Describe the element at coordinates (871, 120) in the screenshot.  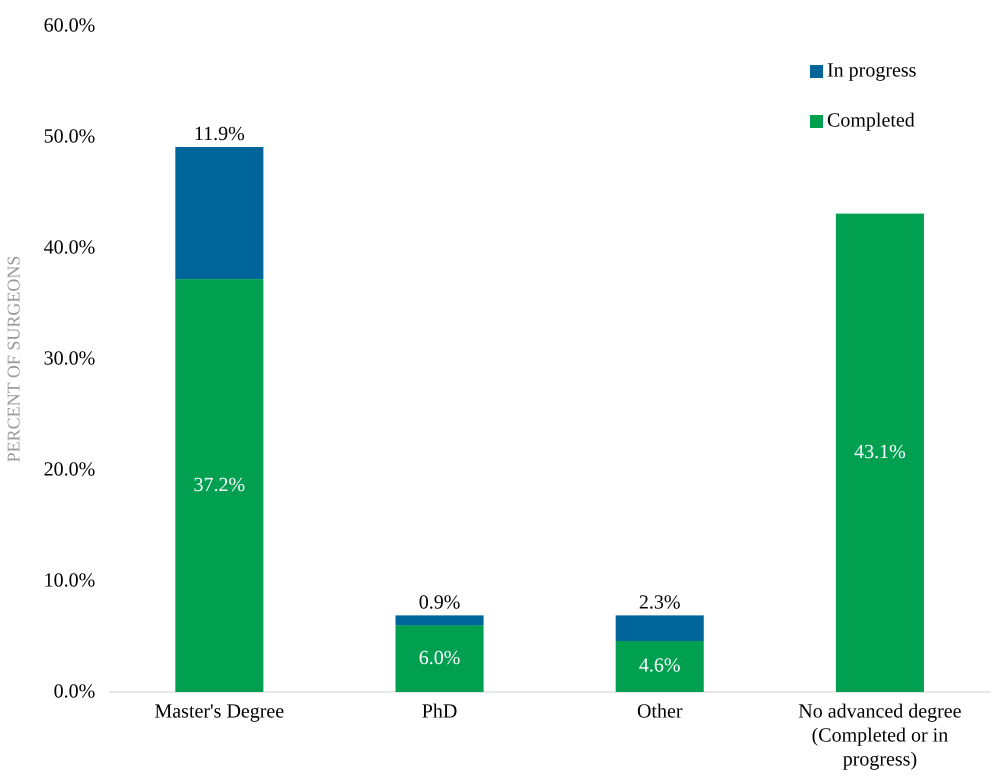
I see `legend-label: Completed` at that location.